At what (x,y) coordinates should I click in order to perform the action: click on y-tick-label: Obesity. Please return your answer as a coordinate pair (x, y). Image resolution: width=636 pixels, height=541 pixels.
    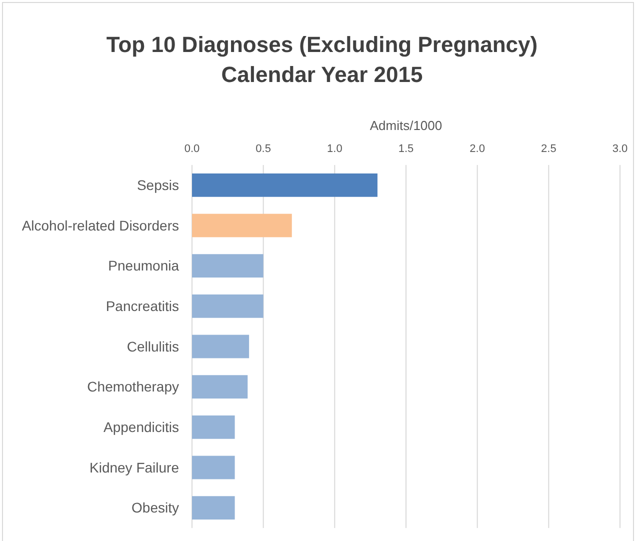
    Looking at the image, I should click on (155, 508).